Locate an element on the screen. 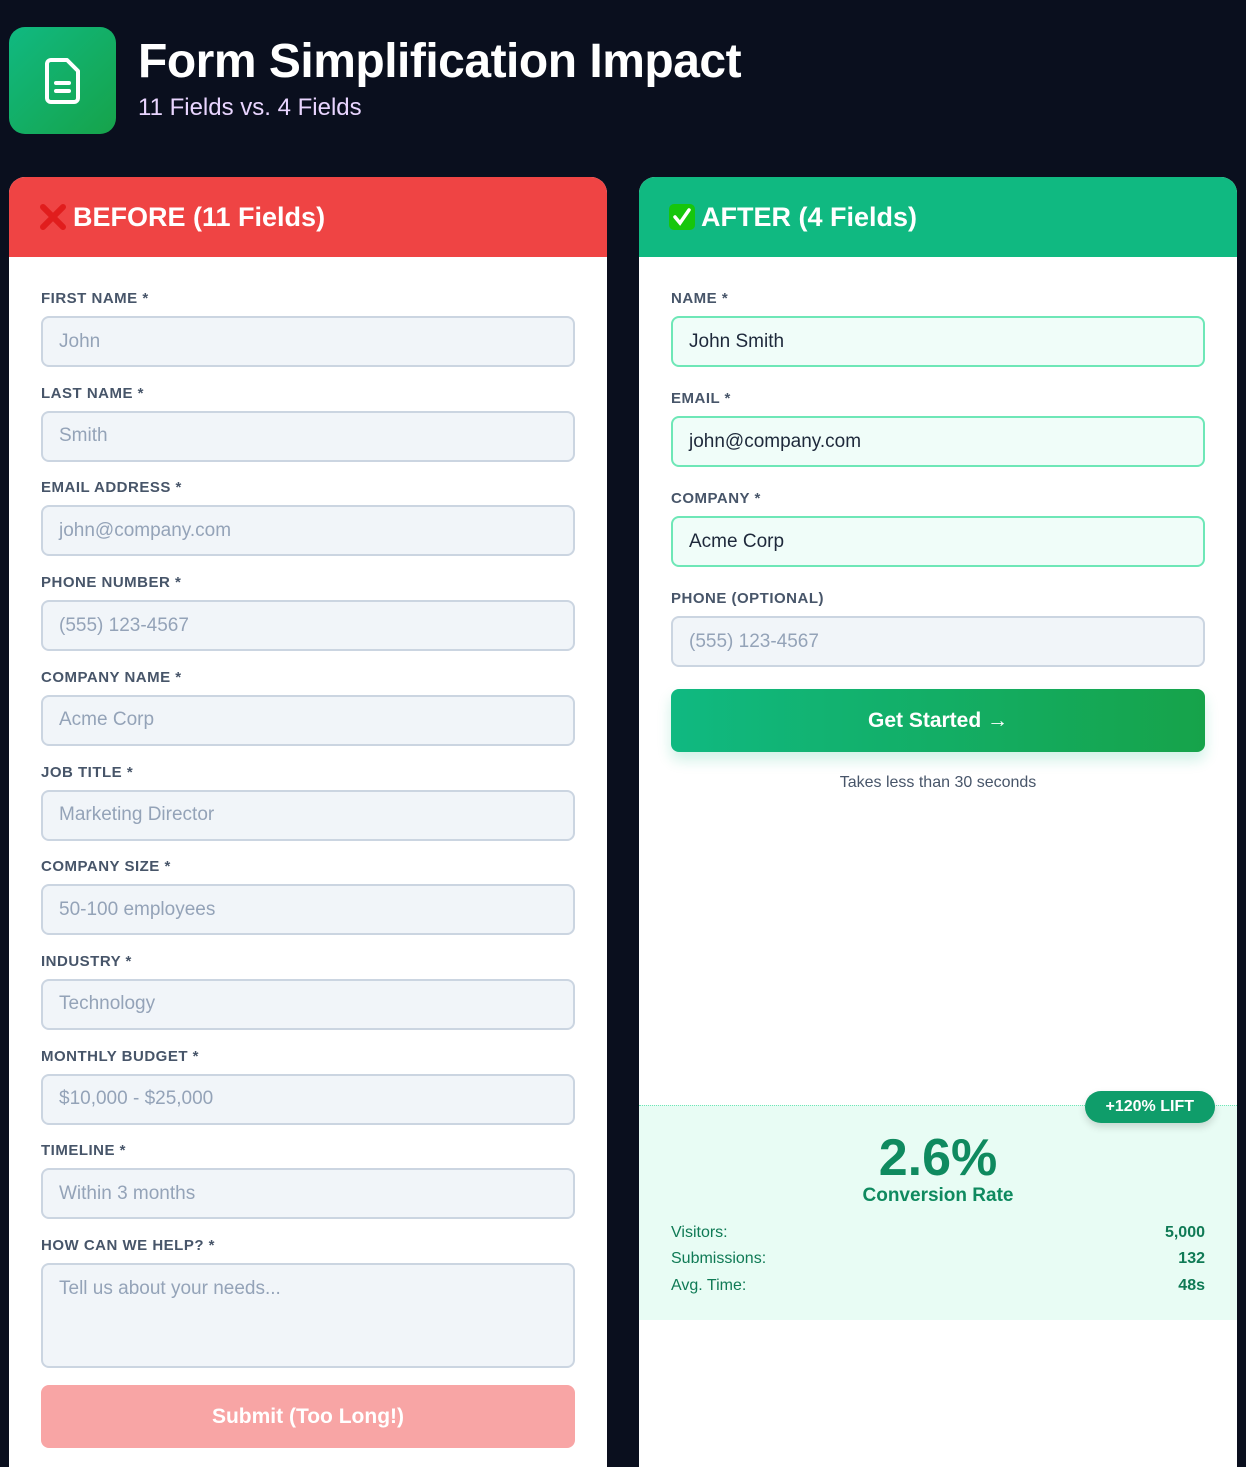 The height and width of the screenshot is (1467, 1246). before-header: BEFORE (11 Fields) is located at coordinates (308, 217).